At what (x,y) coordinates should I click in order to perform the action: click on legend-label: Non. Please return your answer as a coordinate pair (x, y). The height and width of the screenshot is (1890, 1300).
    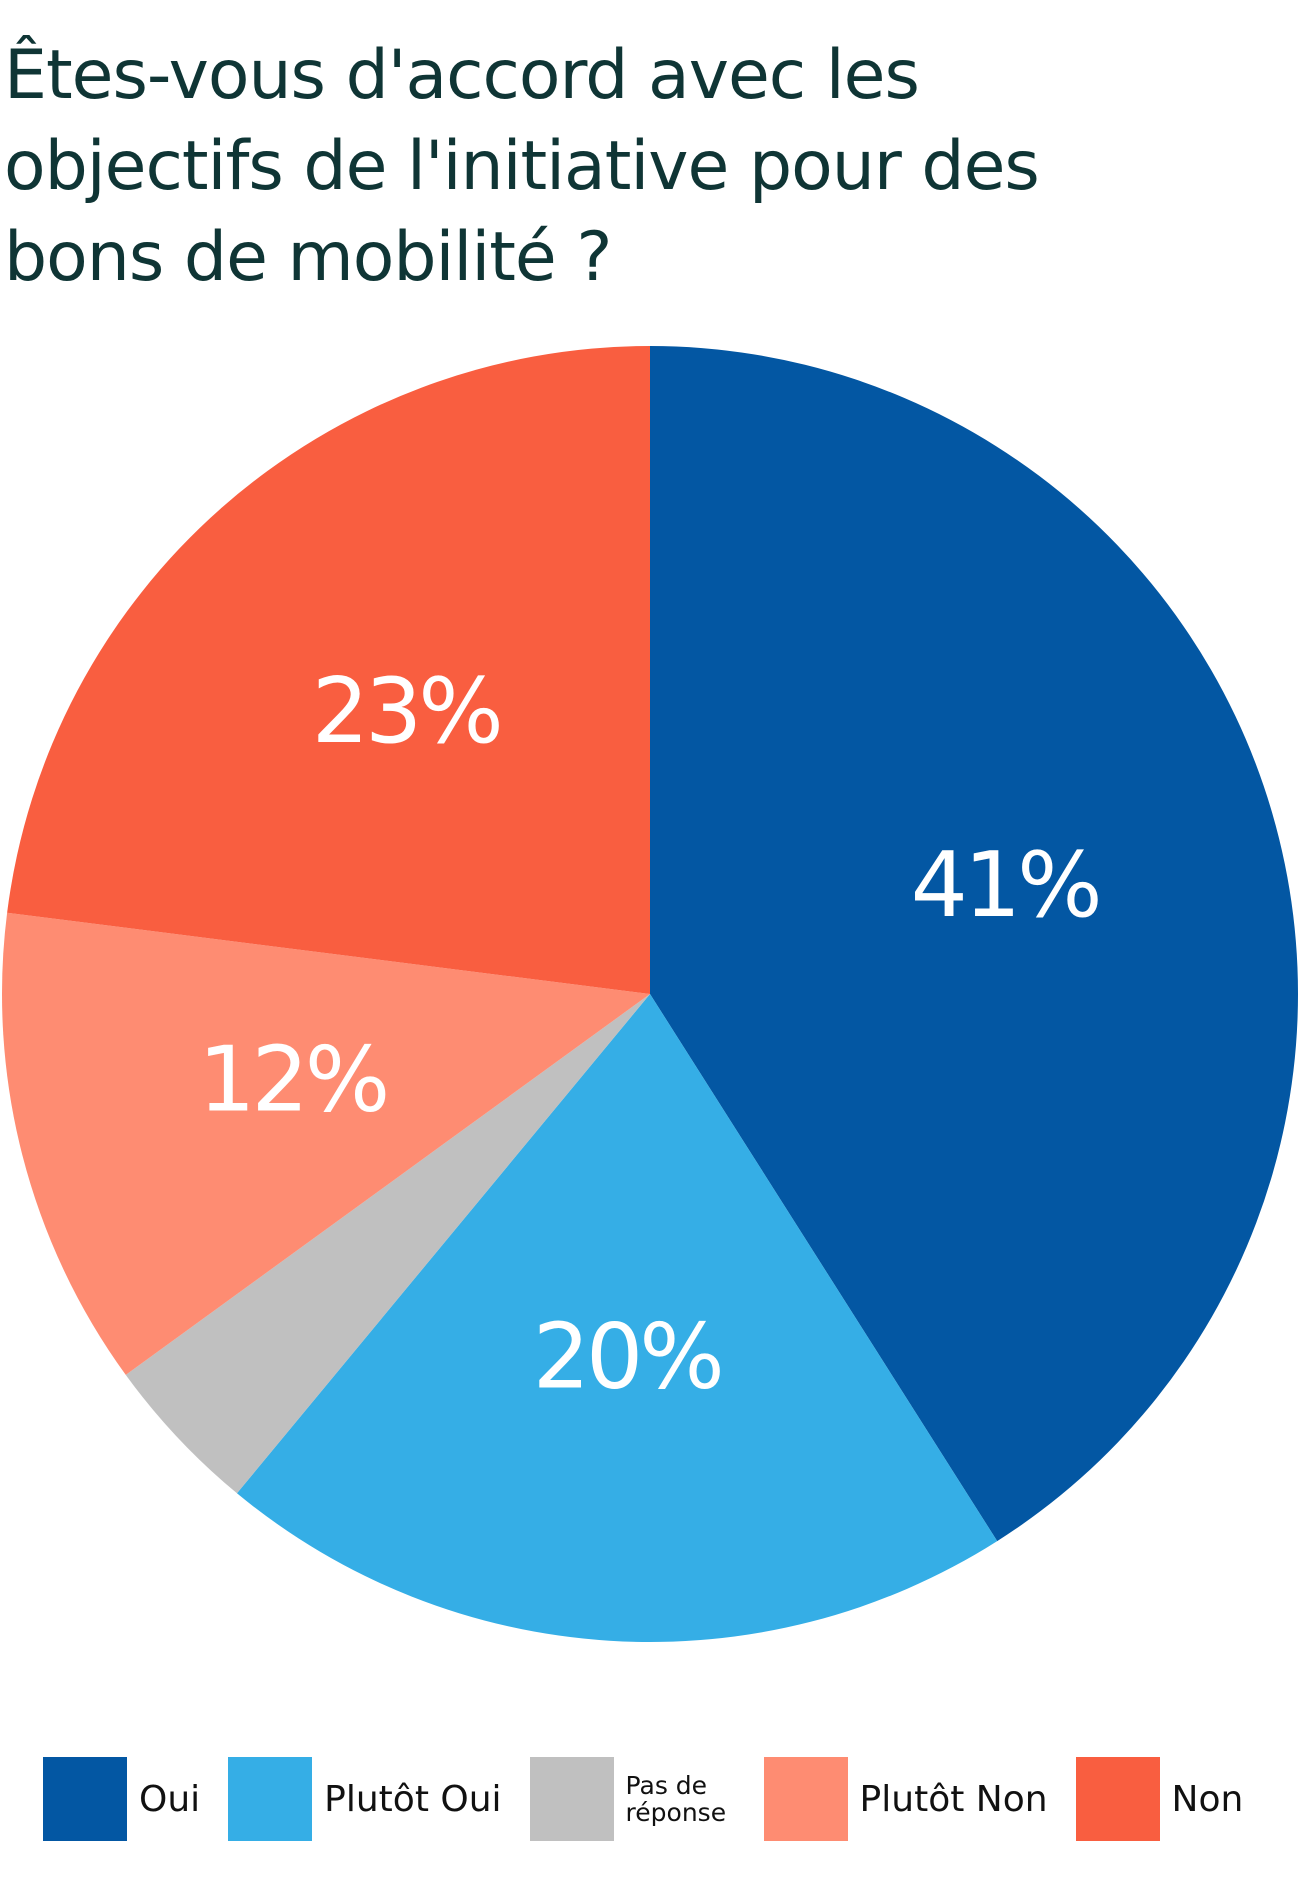
    Looking at the image, I should click on (1207, 1799).